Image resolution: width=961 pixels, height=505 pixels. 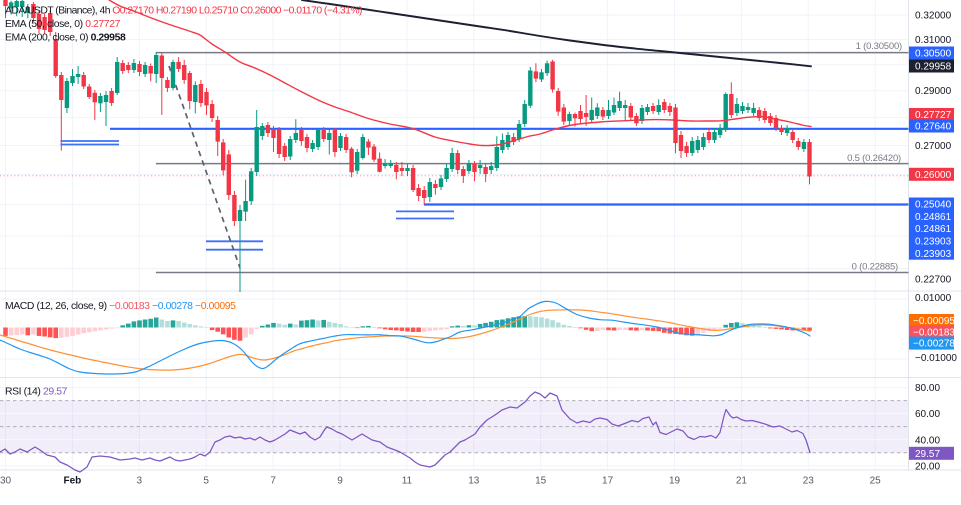 I want to click on svg-text: 25, so click(x=876, y=481).